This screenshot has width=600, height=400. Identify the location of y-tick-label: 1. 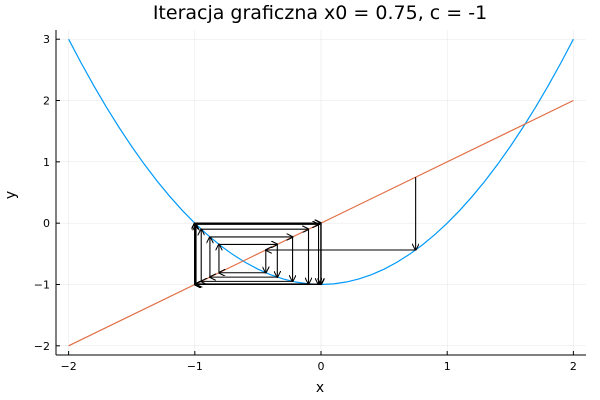
(46, 162).